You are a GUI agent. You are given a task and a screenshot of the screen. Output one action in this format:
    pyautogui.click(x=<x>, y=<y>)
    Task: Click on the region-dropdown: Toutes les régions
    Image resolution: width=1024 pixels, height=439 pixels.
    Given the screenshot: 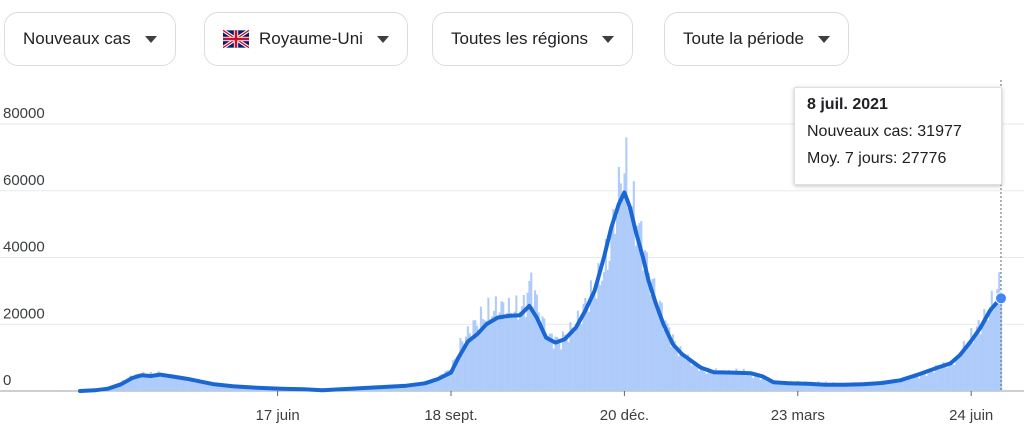 What is the action you would take?
    pyautogui.click(x=533, y=39)
    